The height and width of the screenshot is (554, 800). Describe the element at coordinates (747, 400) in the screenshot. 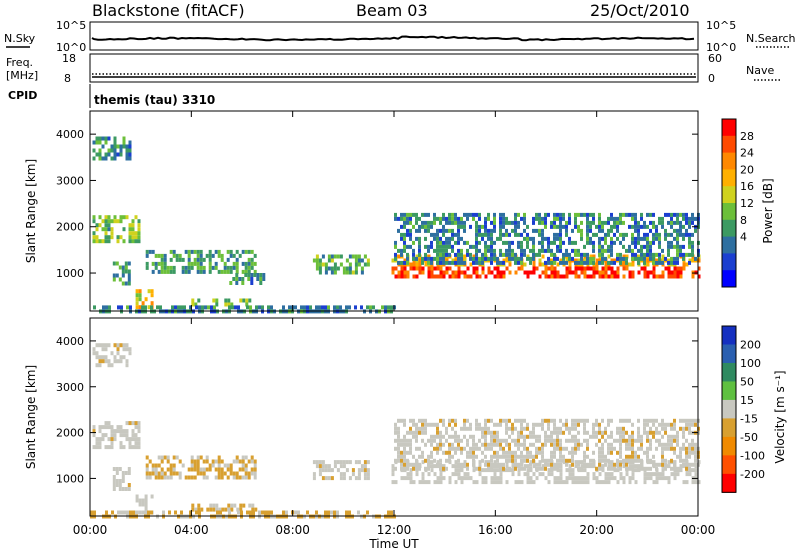

I see `colorbar-tick-label: 15` at that location.